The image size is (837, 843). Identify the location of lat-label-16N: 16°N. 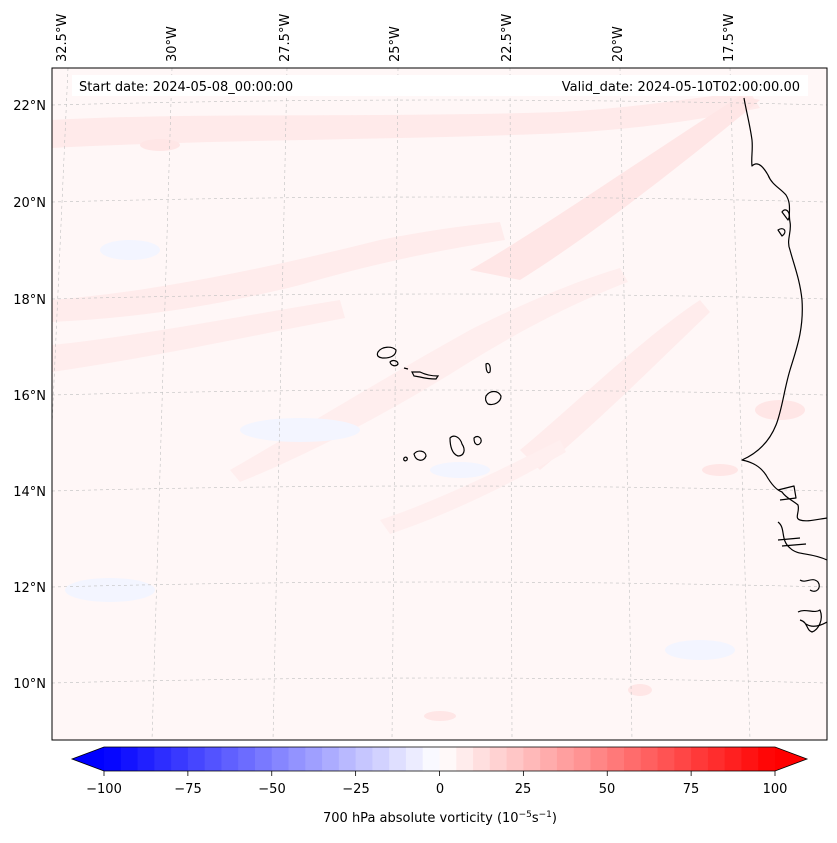
(29, 396).